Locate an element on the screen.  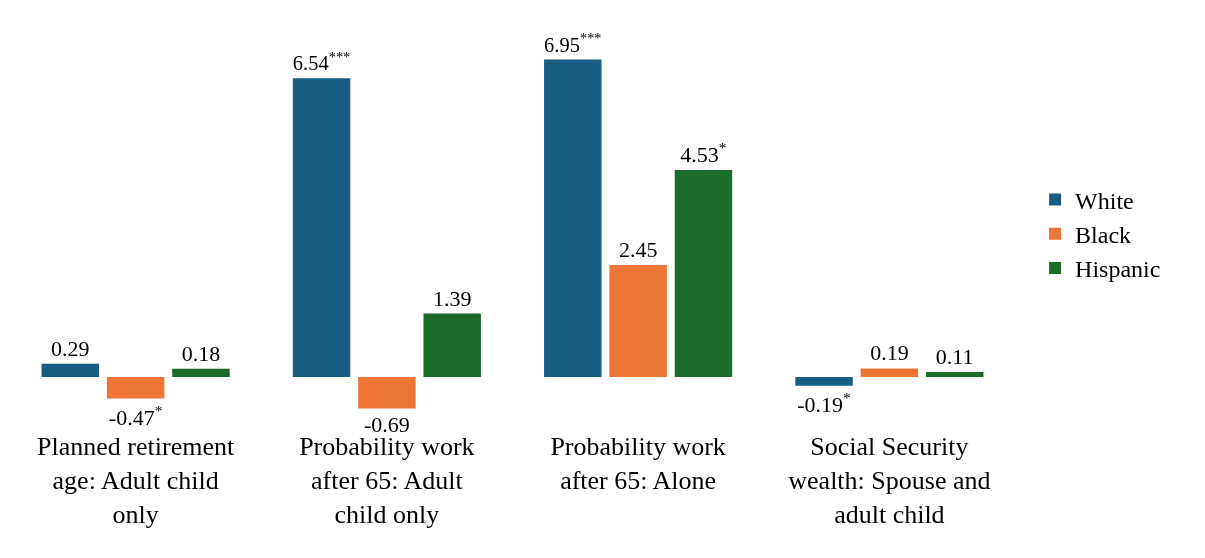
data-label: 6.54$^{***}$ is located at coordinates (321, 61).